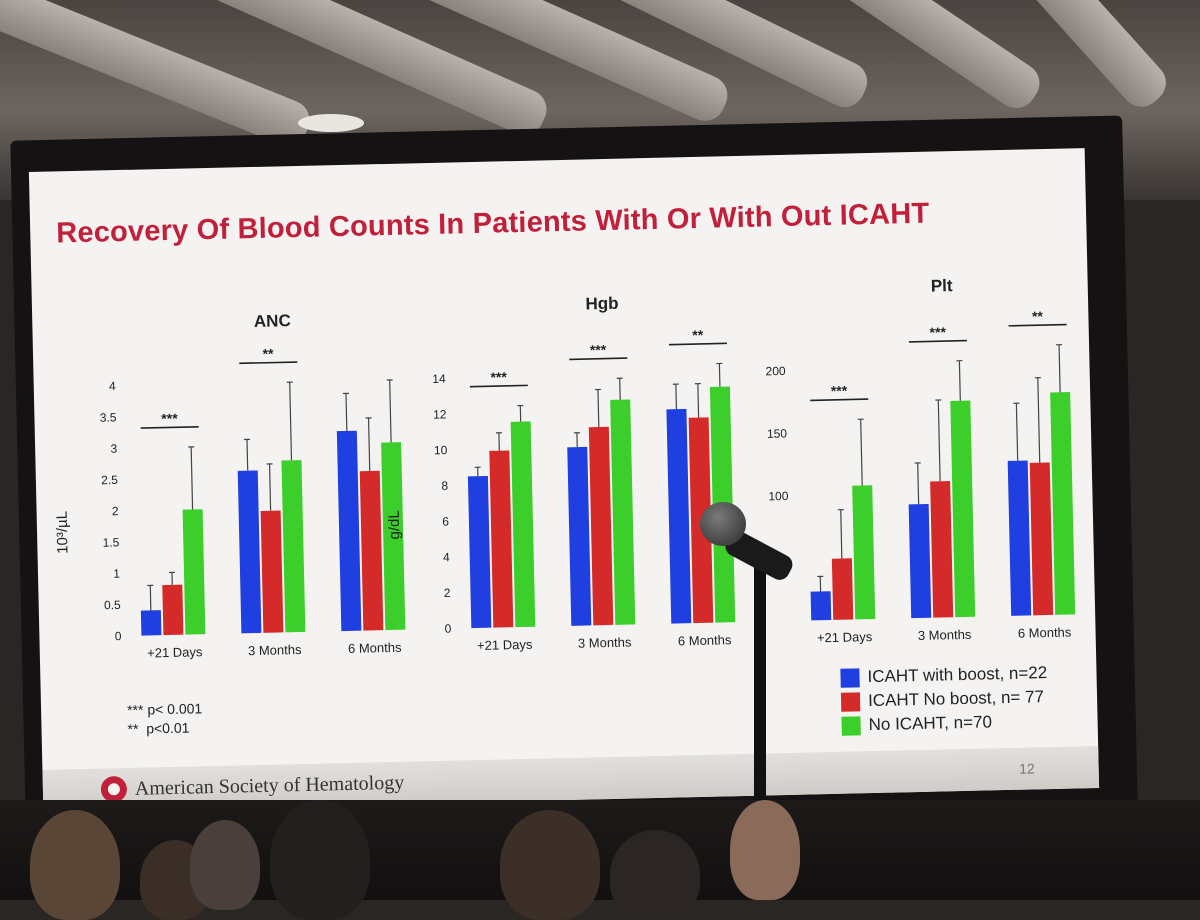 This screenshot has height=920, width=1200. I want to click on significance-note-p001: *** p< 0.001, so click(164, 709).